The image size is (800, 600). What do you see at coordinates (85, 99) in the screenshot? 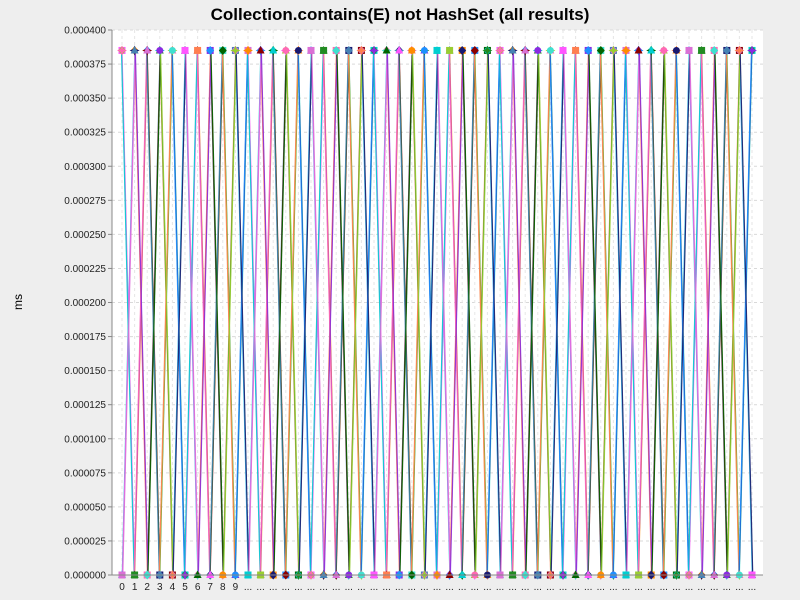
I see `y-tick-label: 0.000350` at bounding box center [85, 99].